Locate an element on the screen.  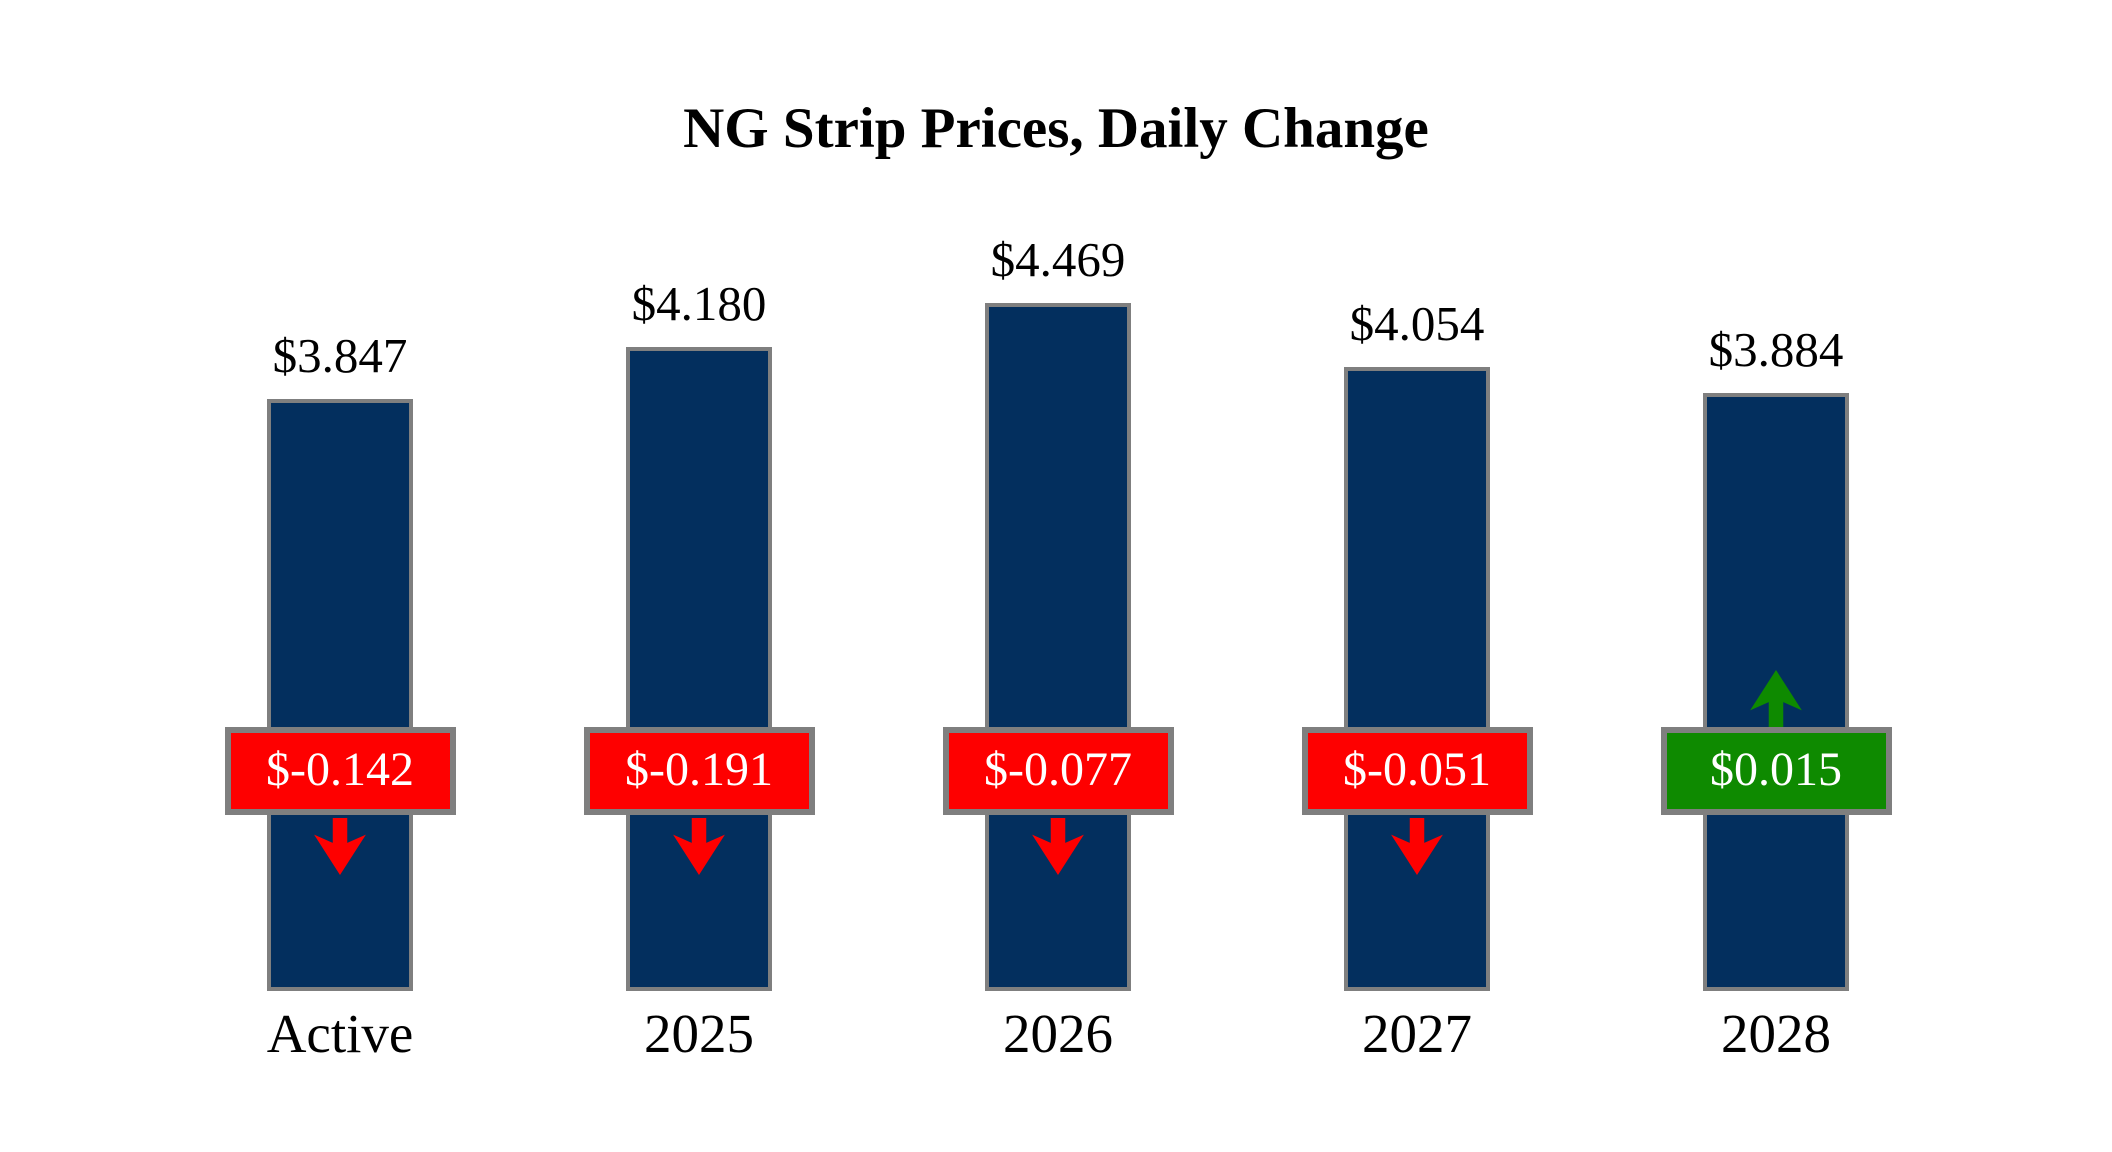
change-badge: $-0.051 is located at coordinates (1417, 771).